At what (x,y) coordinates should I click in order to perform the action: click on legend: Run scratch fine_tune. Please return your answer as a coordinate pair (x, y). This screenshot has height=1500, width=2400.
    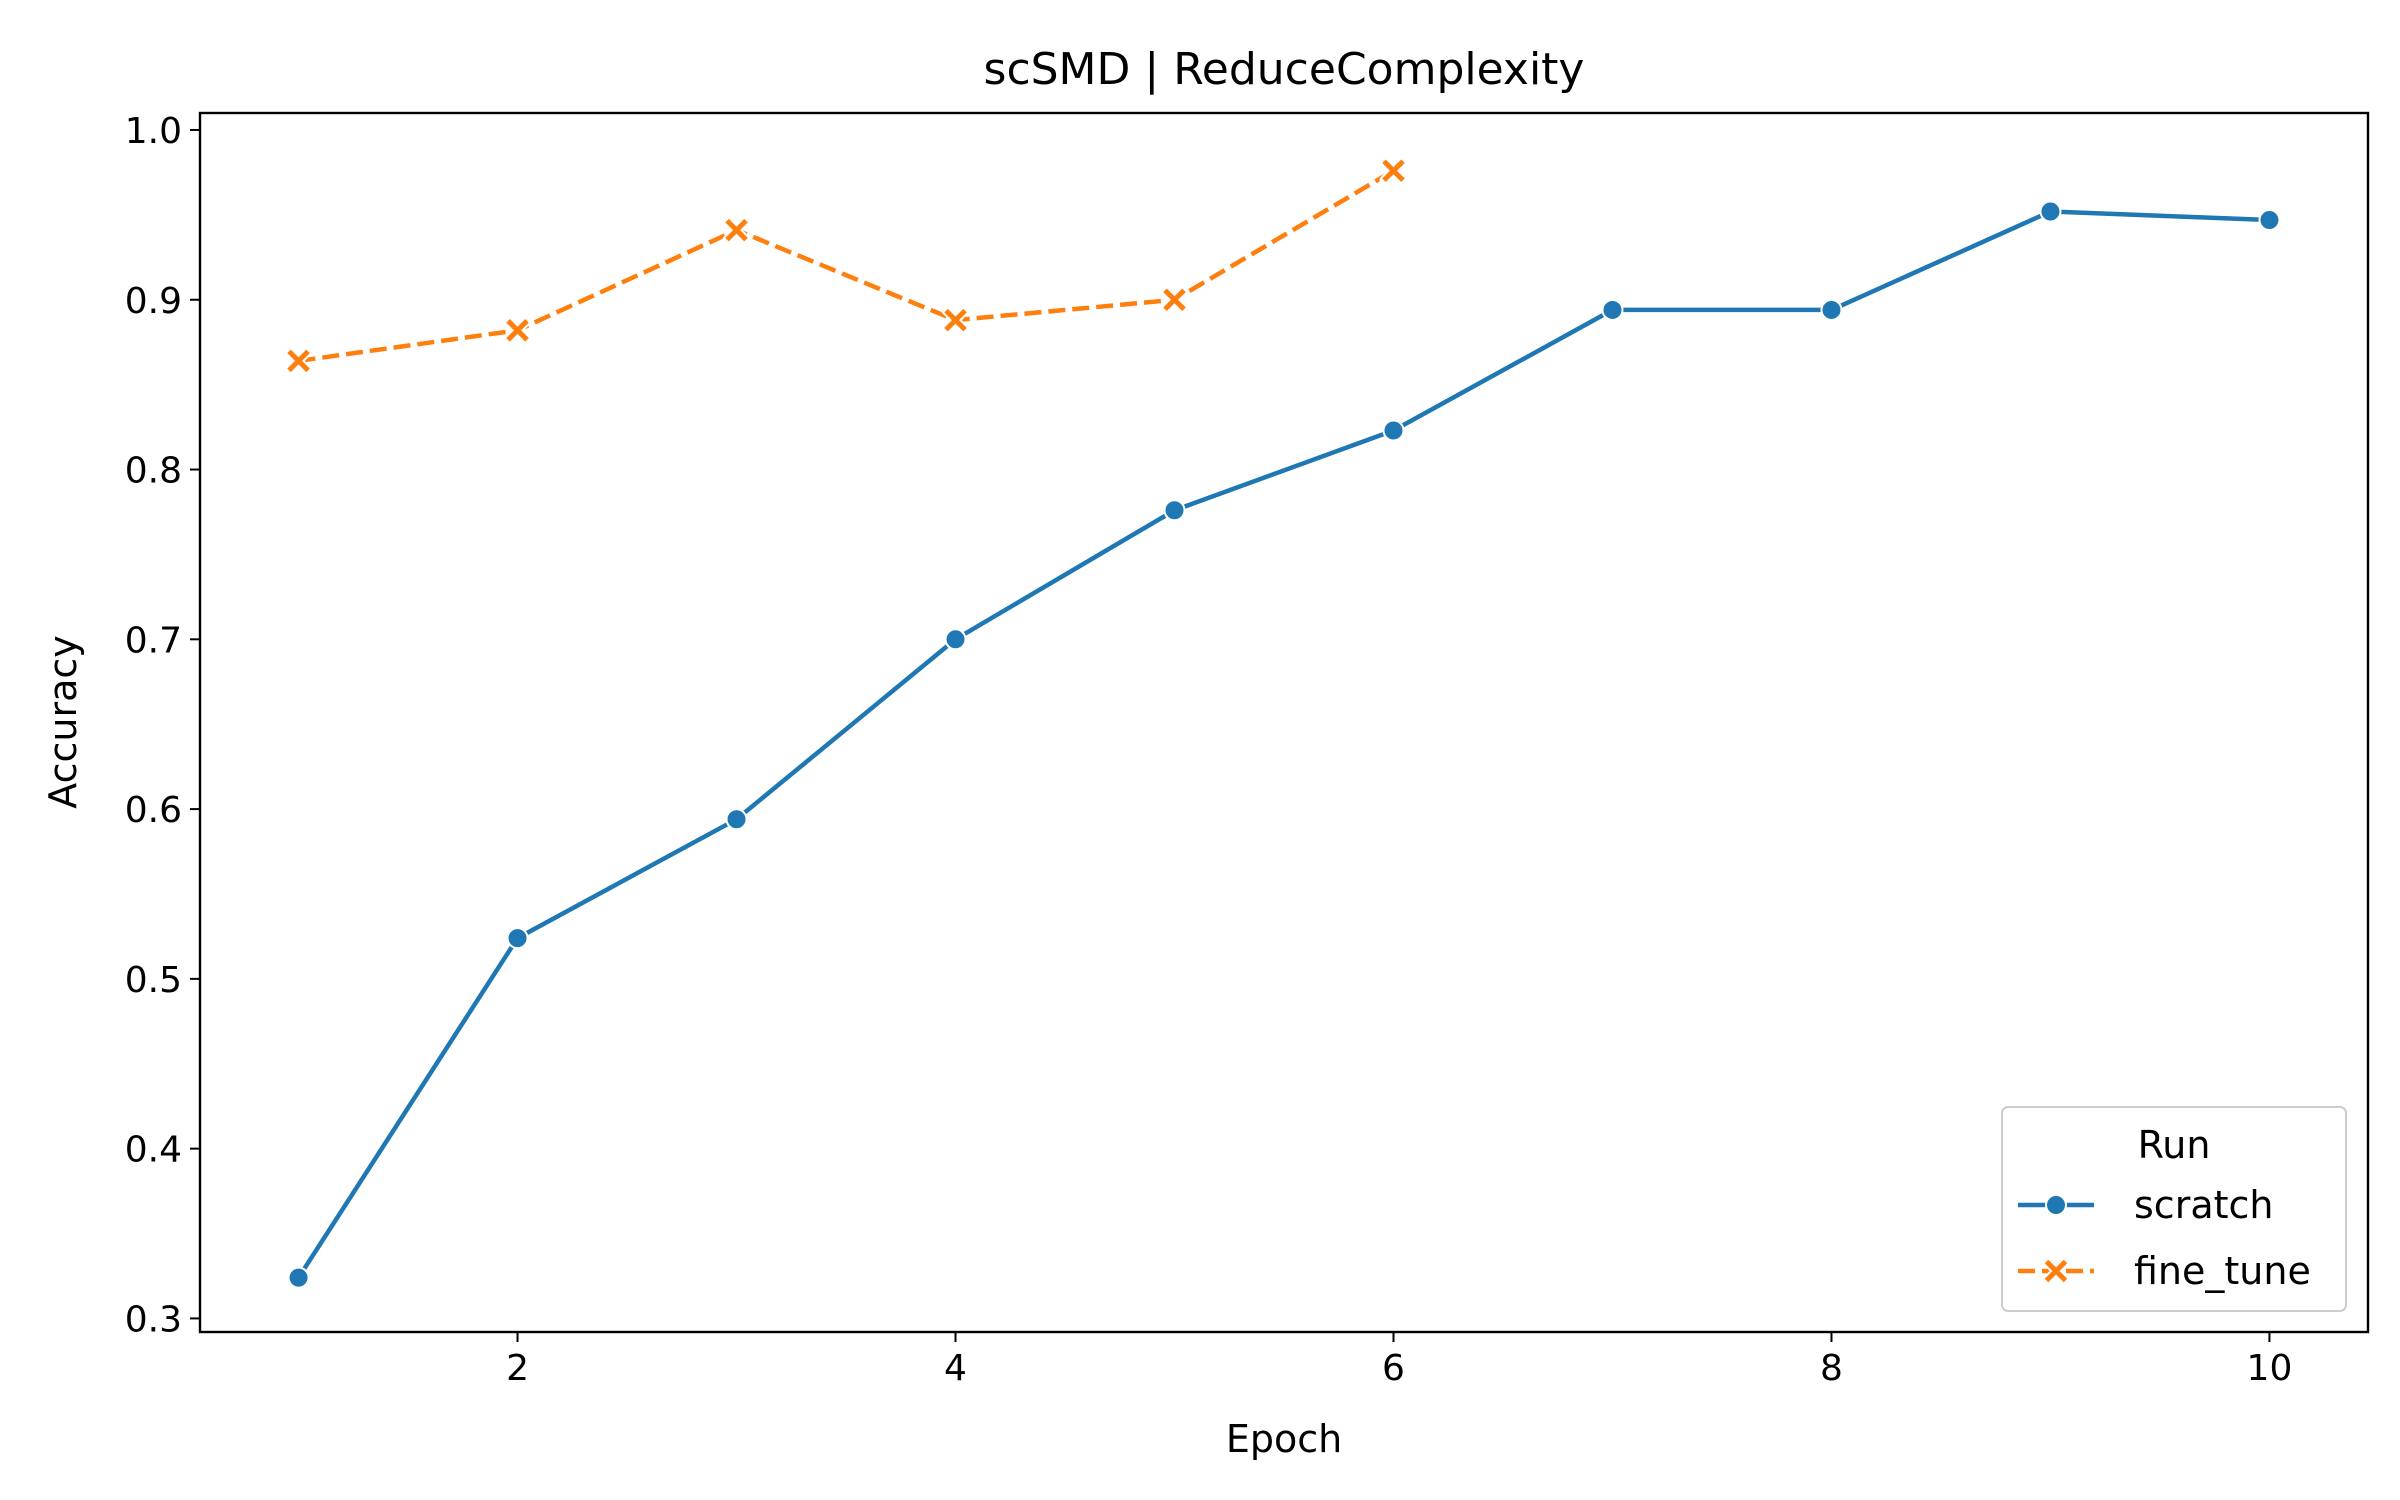
    Looking at the image, I should click on (2174, 1209).